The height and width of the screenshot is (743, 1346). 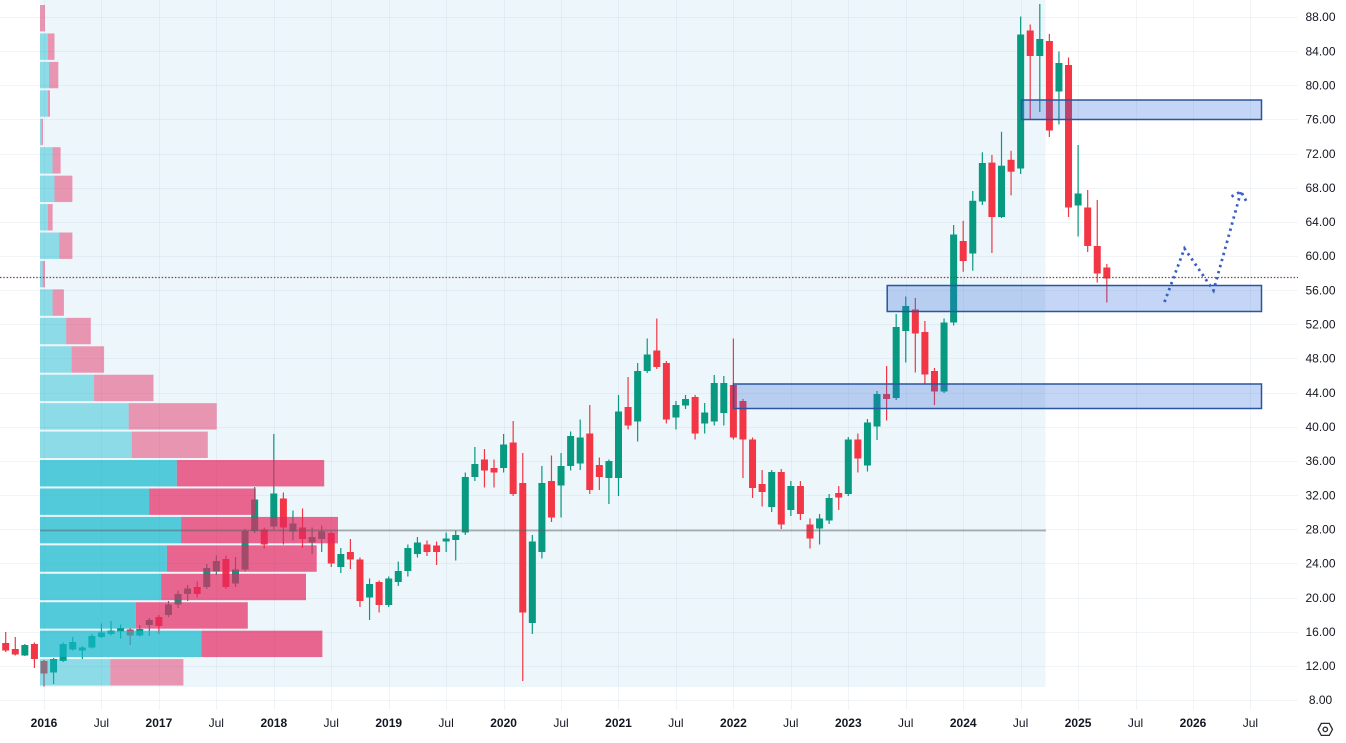 I want to click on svg-text: 2025, so click(x=1078, y=723).